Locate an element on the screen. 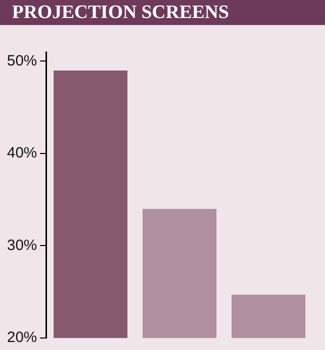 The width and height of the screenshot is (325, 350). chart-title: PROJECTION SCREENS is located at coordinates (162, 12).